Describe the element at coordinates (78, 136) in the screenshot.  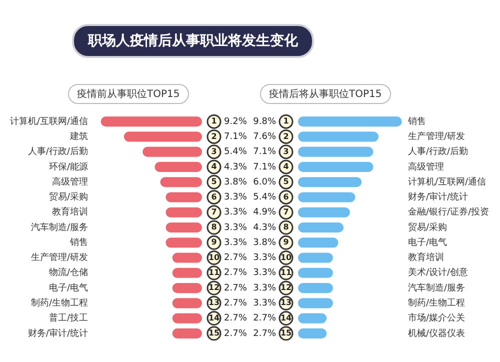
I see `y-tick-label: 建筑` at that location.